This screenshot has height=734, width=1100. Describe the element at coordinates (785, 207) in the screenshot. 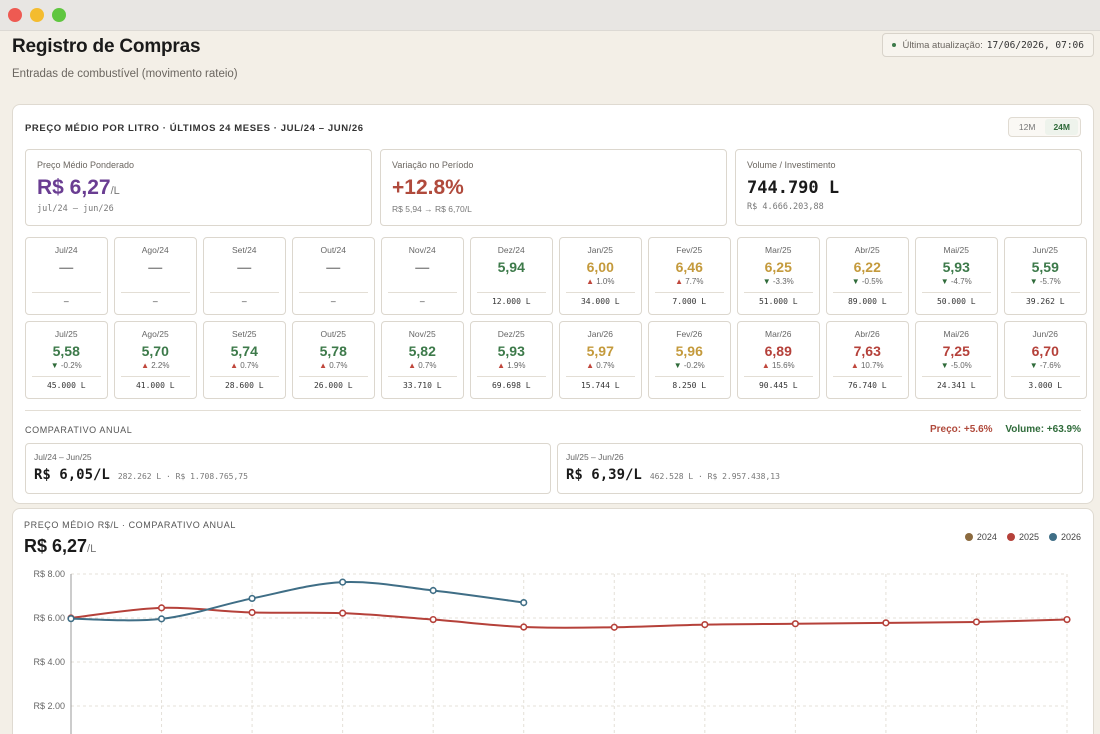

I see `kpi-note: R$ 4.666.203,88` at that location.